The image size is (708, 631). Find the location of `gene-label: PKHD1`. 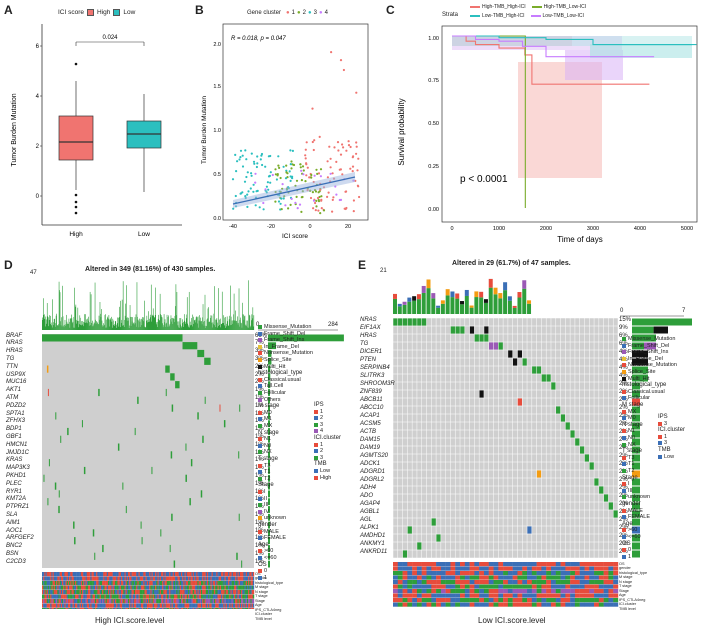

gene-label: PKHD1 is located at coordinates (16, 475).